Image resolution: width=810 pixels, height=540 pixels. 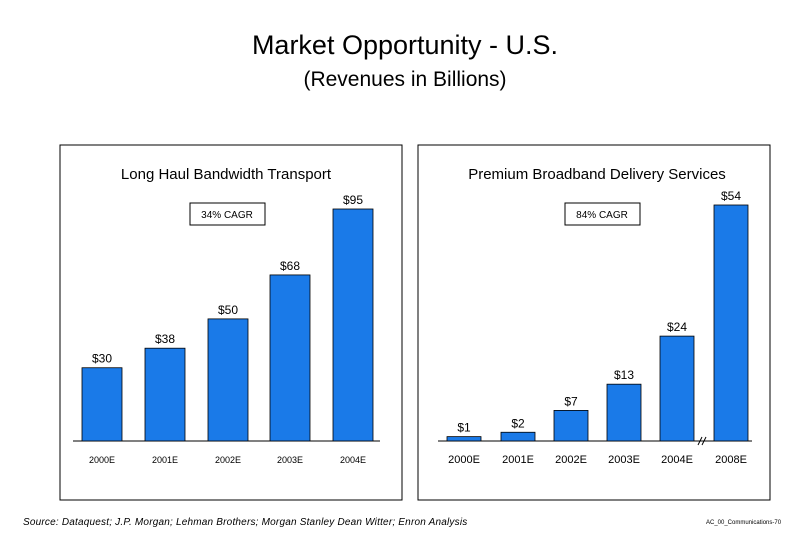 I want to click on right-bar-2000E, so click(x=464, y=439).